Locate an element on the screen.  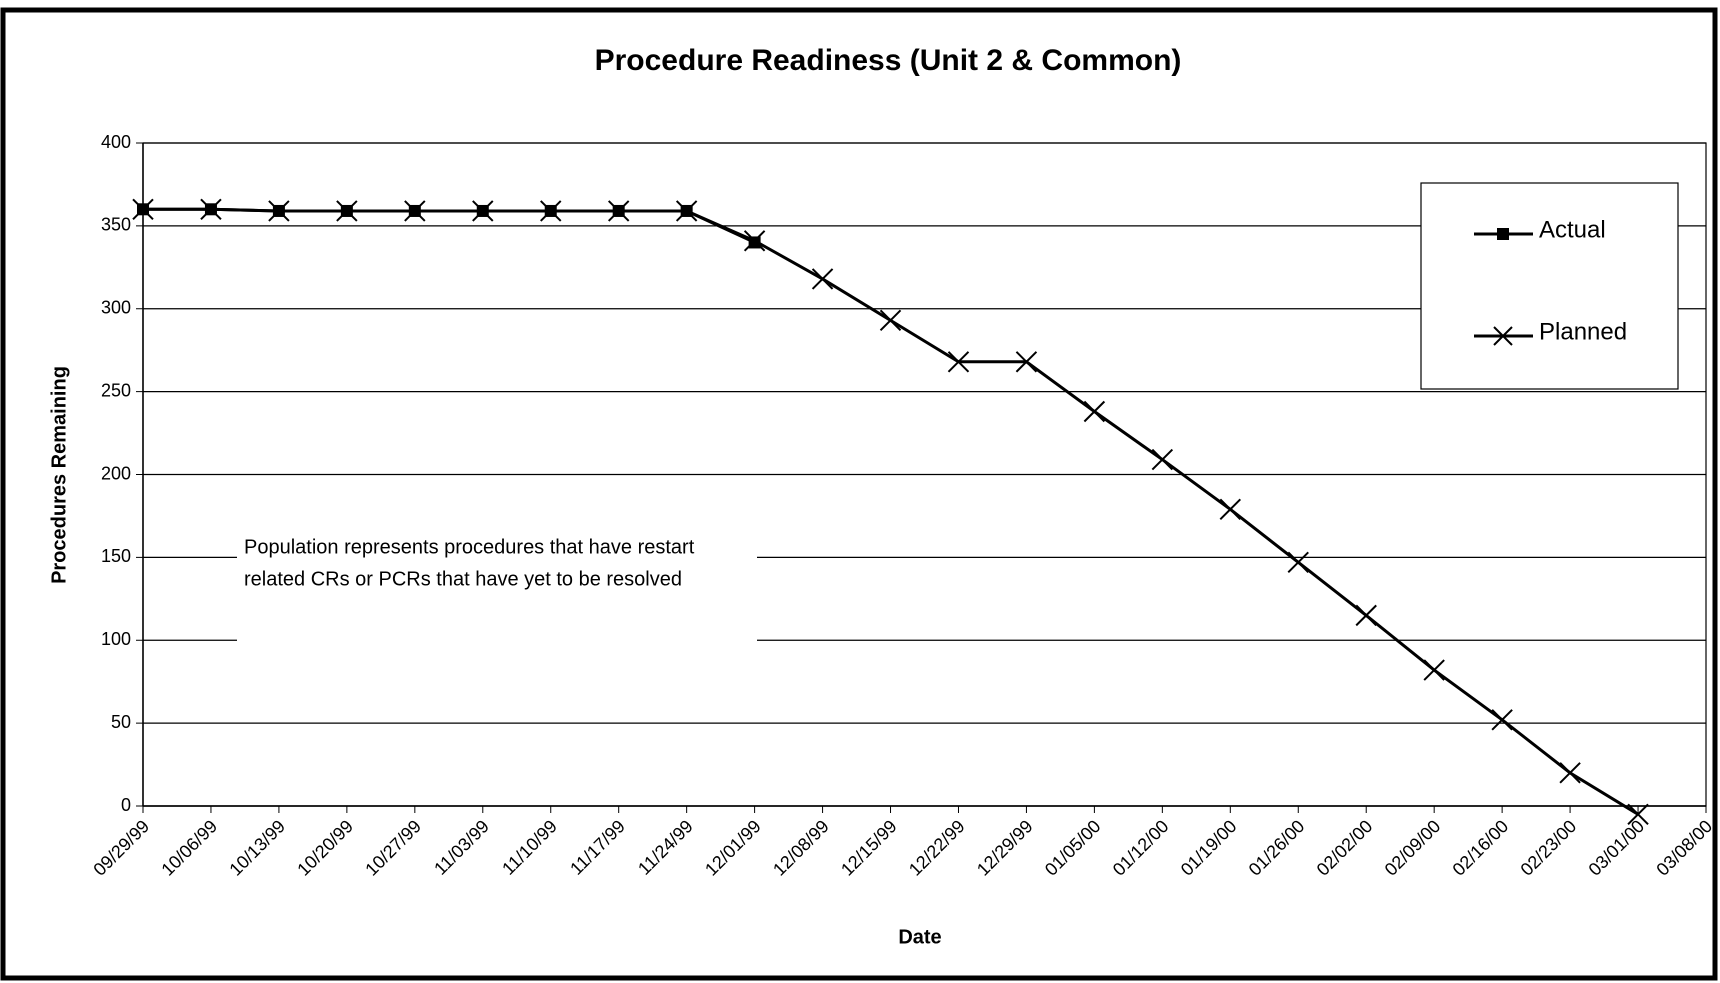
y-axis-label: Procedures Remaining is located at coordinates (59, 475).